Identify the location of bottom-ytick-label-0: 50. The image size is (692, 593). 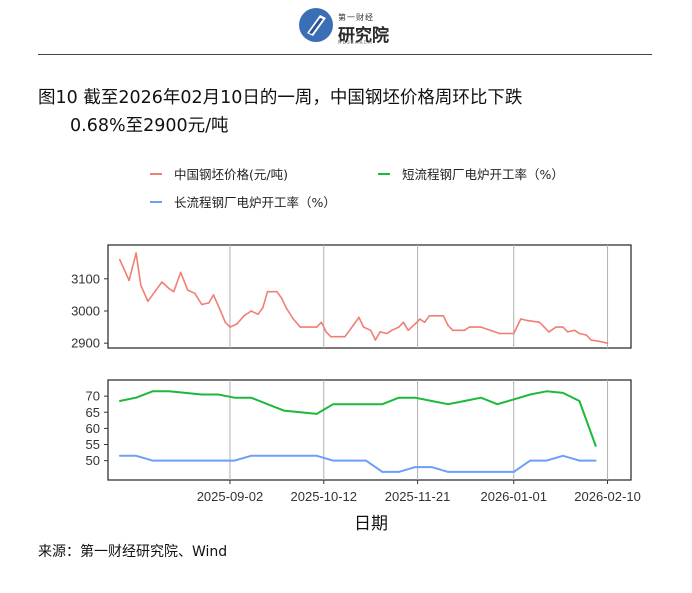
(93, 460).